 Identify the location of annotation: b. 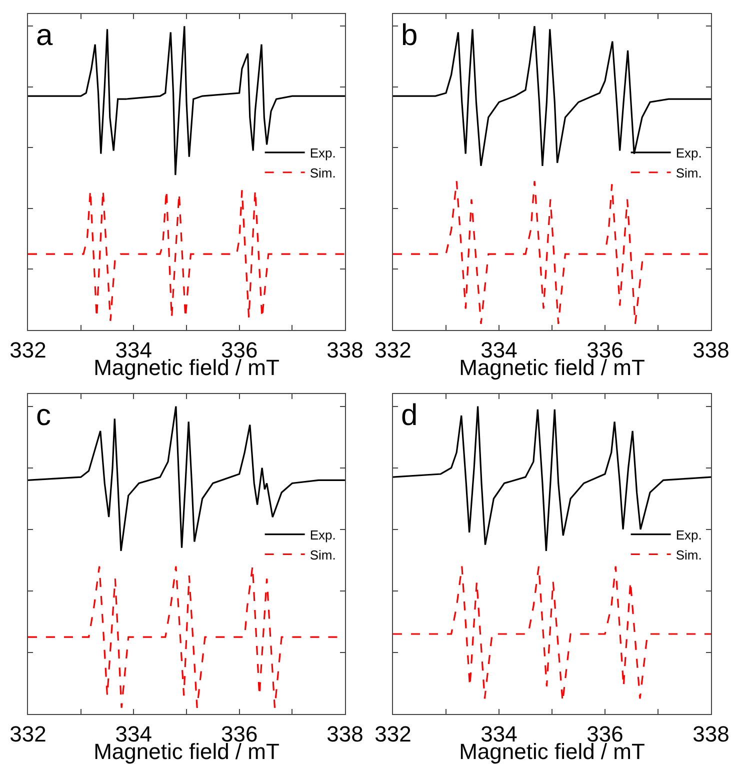
(409, 35).